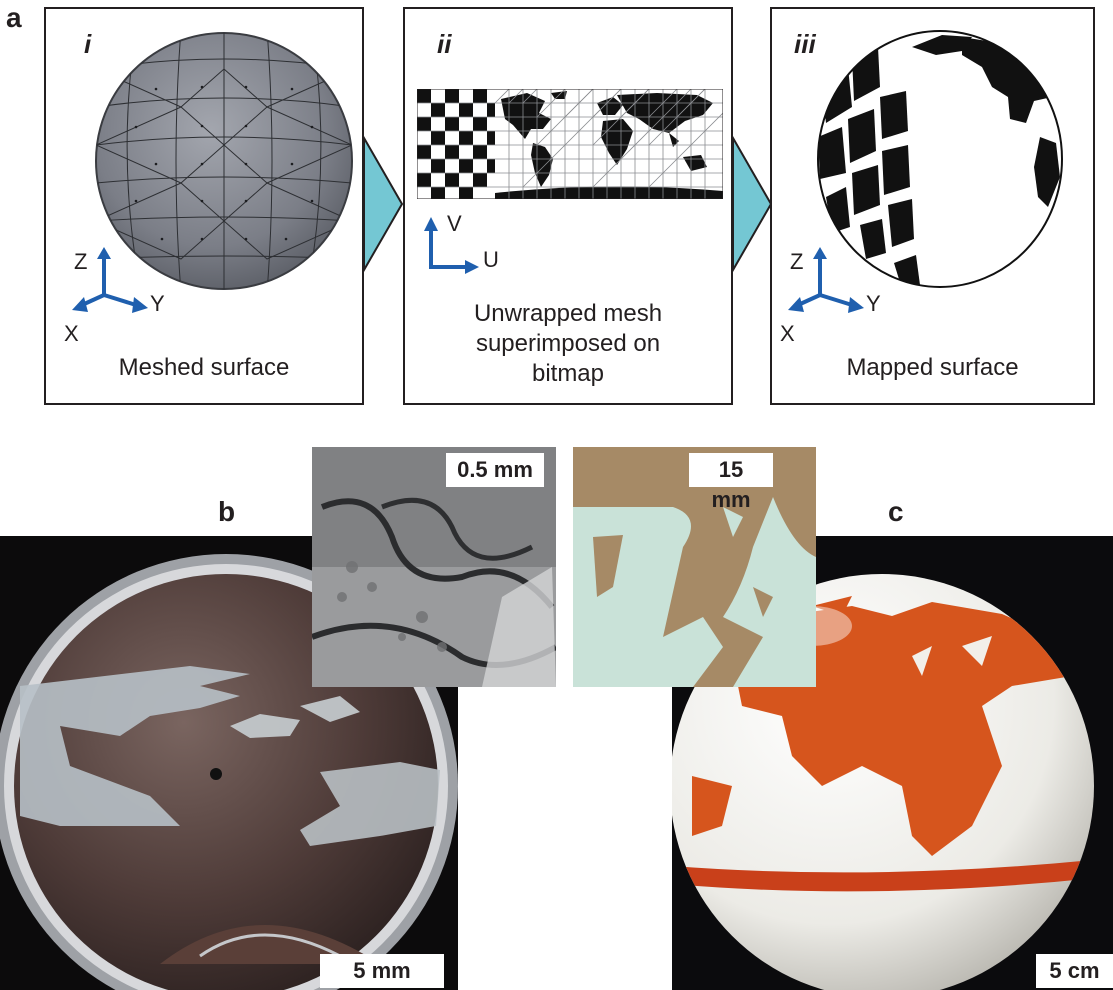 The image size is (1113, 990). What do you see at coordinates (444, 44) in the screenshot?
I see `step-ii-numeral: ii` at bounding box center [444, 44].